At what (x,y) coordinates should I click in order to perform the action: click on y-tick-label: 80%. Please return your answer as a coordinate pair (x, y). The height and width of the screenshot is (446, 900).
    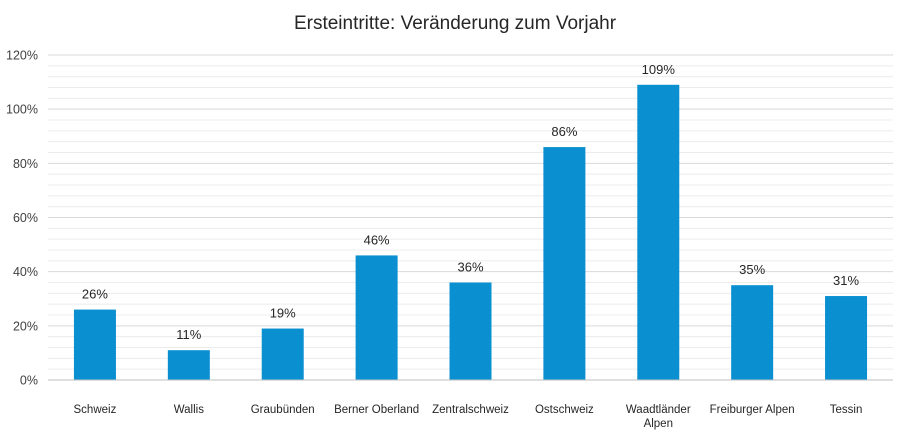
    Looking at the image, I should click on (25, 164).